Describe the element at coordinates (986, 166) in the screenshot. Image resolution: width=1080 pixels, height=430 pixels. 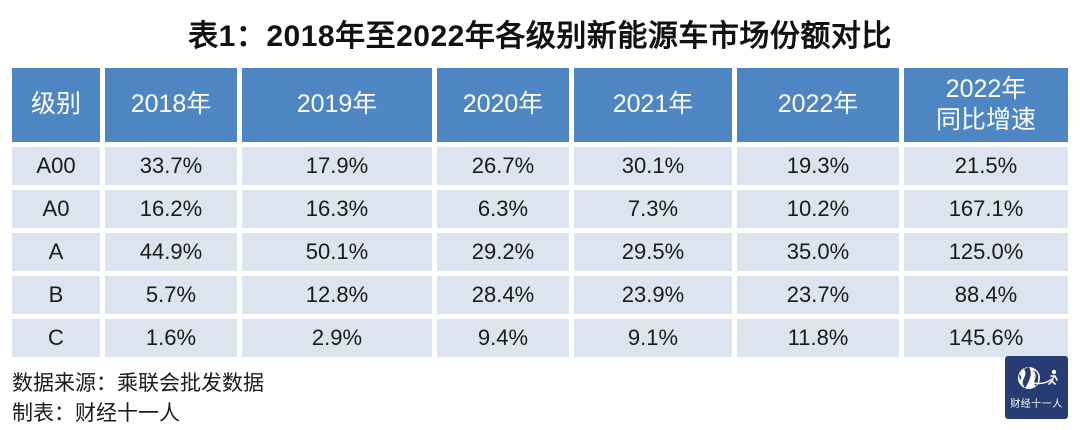
I see `cell-a00-yoy: 21.5%` at that location.